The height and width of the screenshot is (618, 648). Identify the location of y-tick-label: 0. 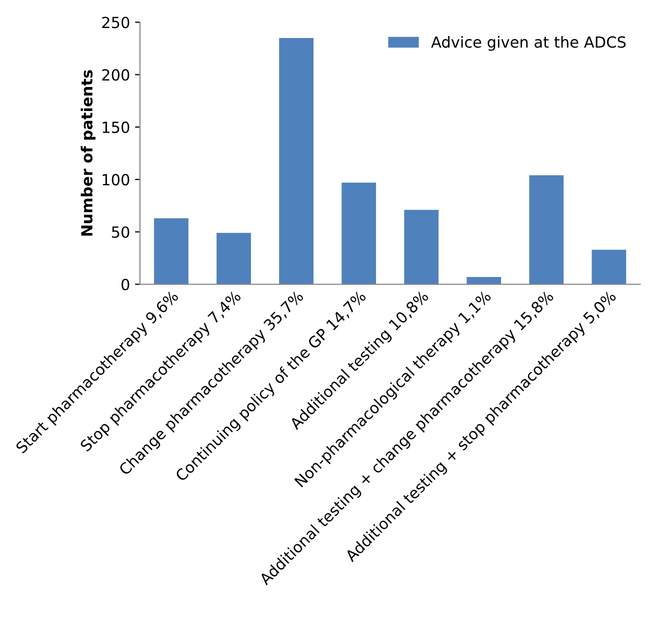
(126, 284).